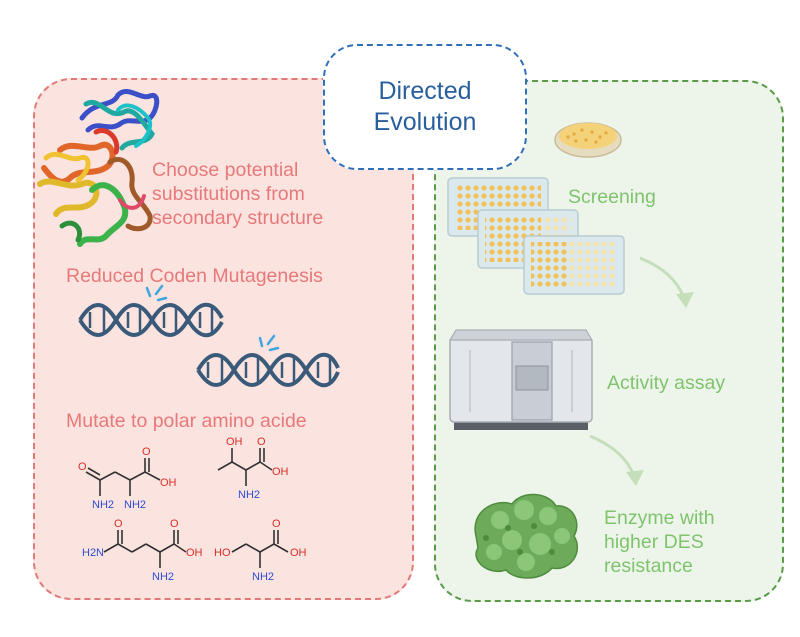 The width and height of the screenshot is (800, 637). I want to click on step1-line: secondary structure, so click(238, 218).